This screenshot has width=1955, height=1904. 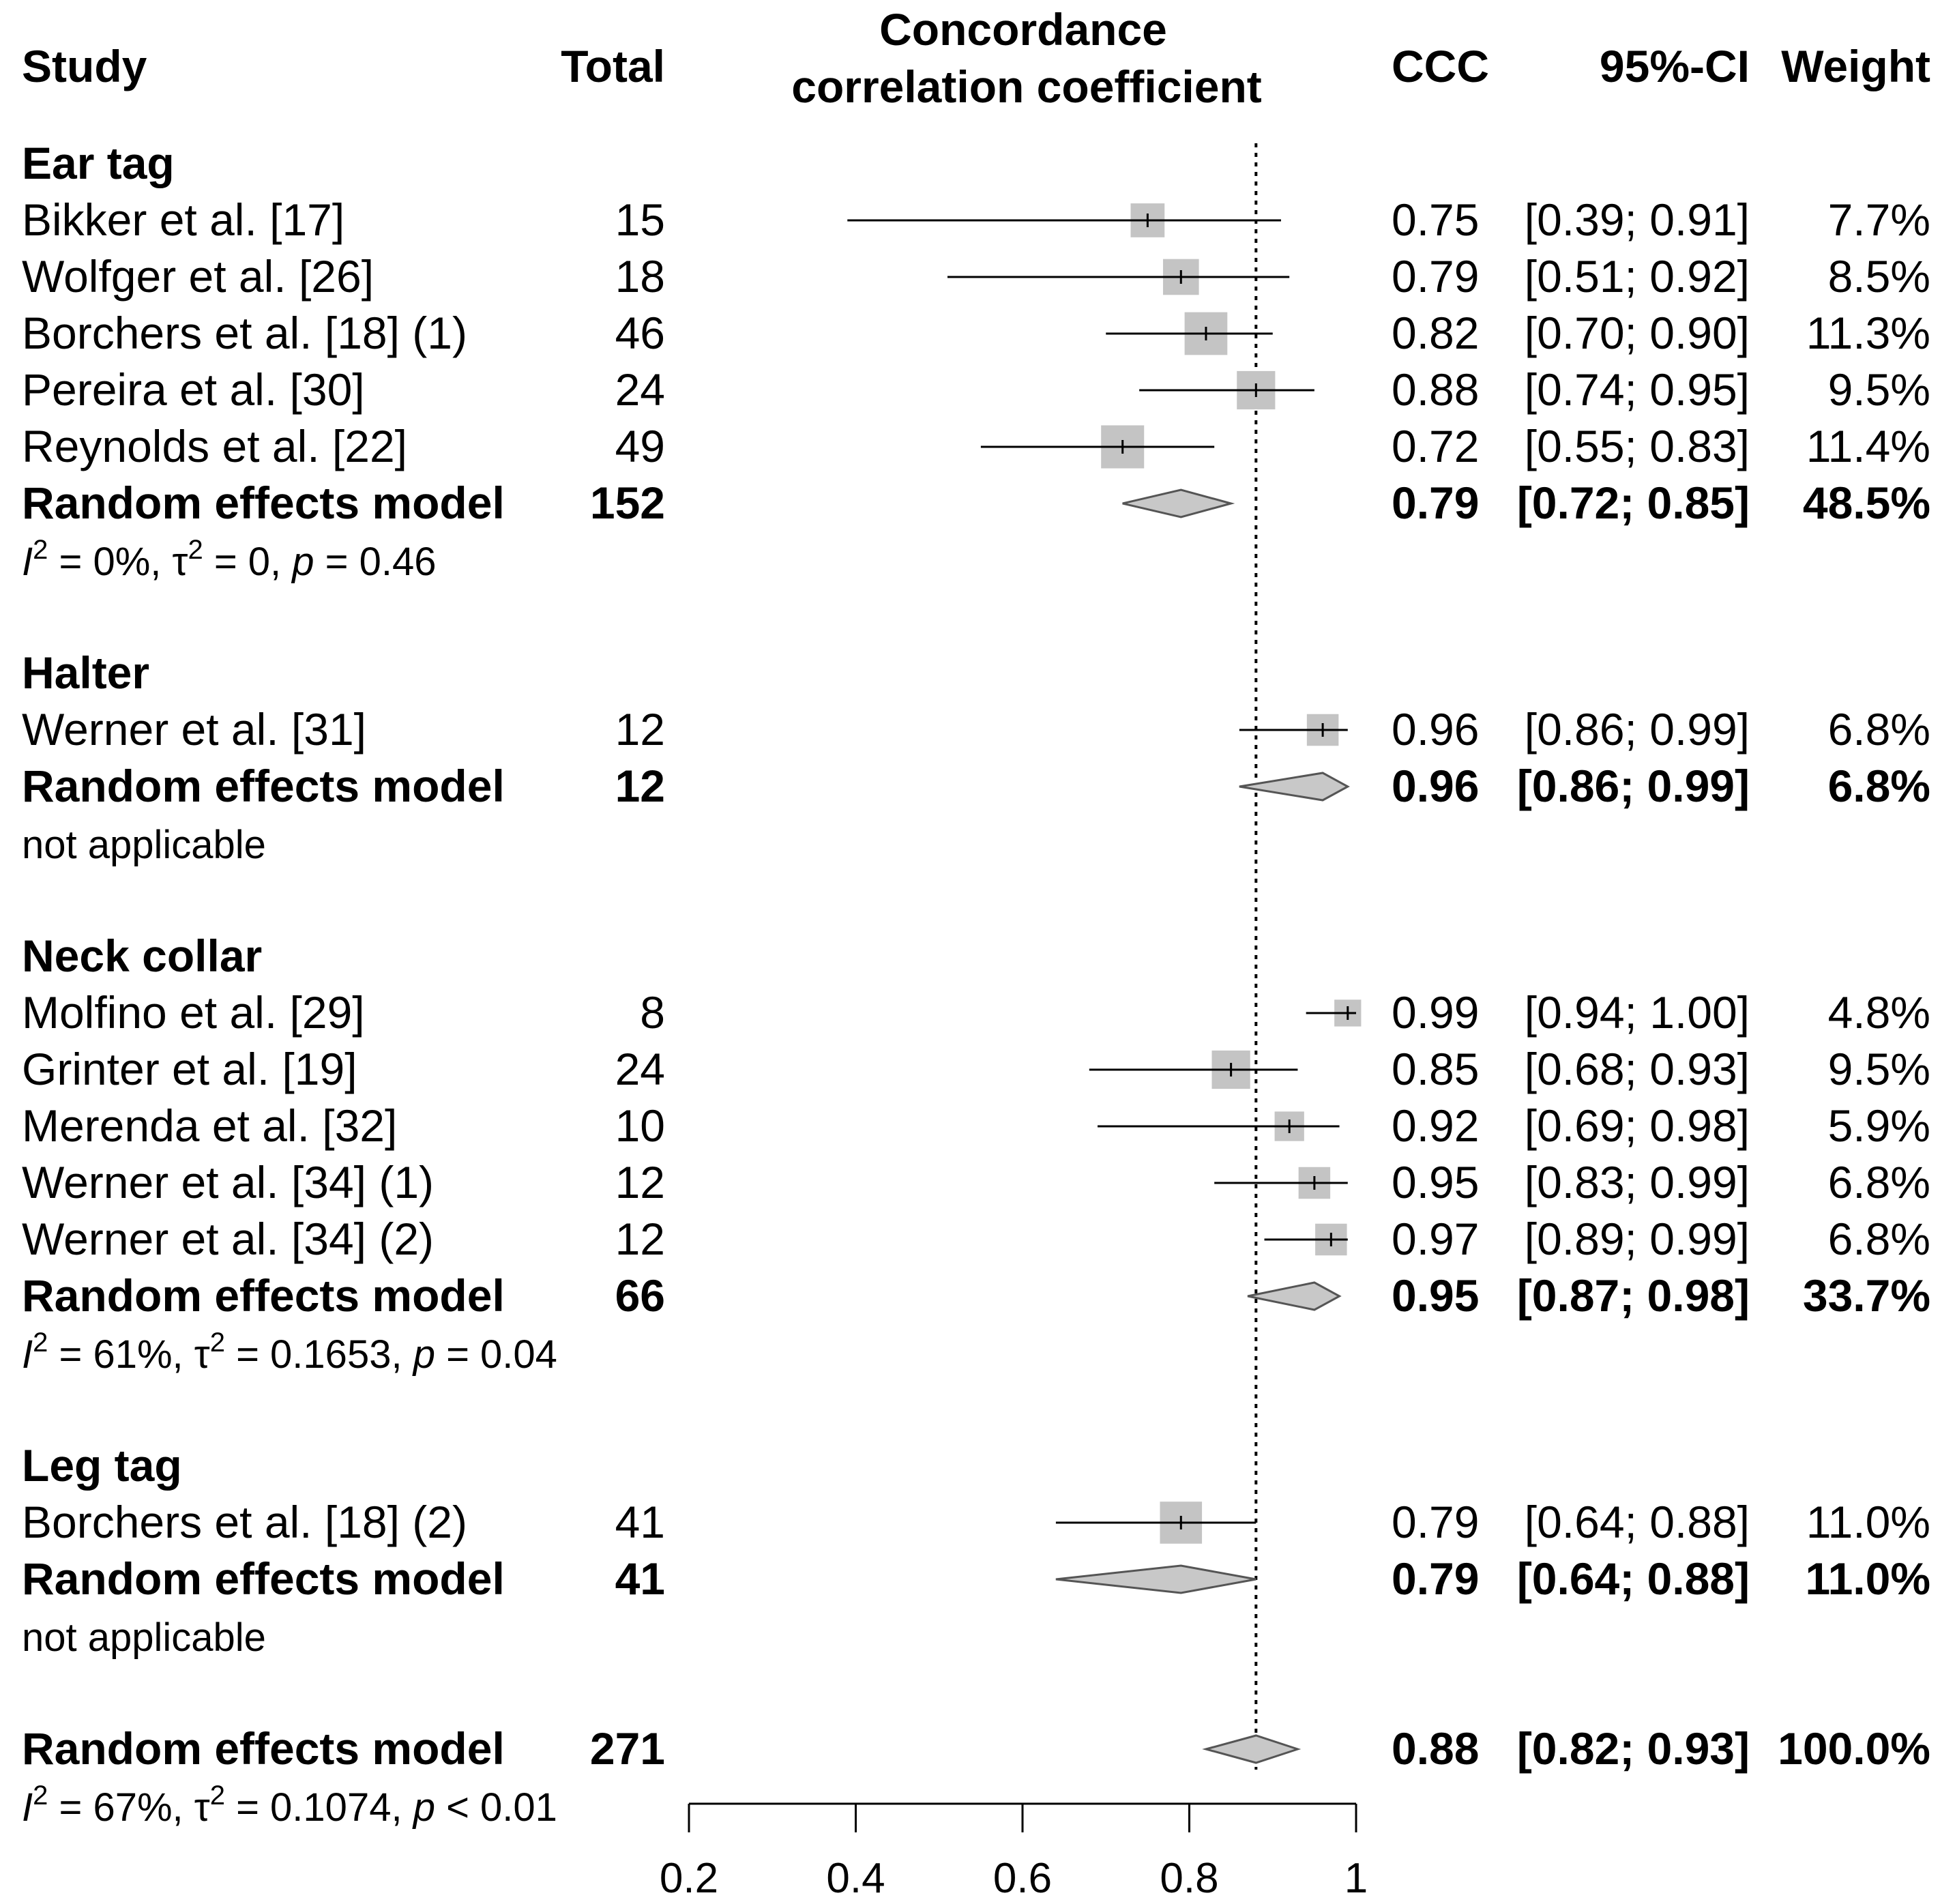 What do you see at coordinates (1879, 219) in the screenshot?
I see `weight-value: 7.7%` at bounding box center [1879, 219].